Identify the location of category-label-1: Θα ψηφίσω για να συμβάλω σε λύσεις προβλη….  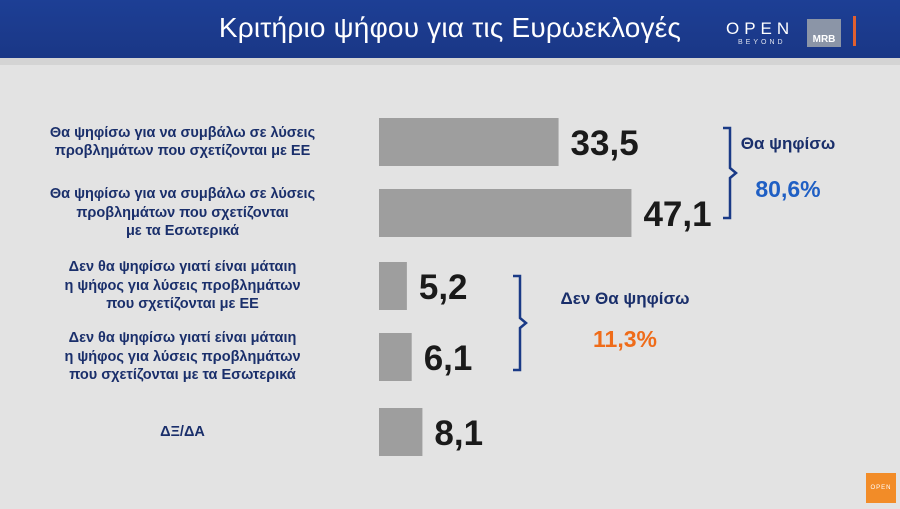
(182, 213).